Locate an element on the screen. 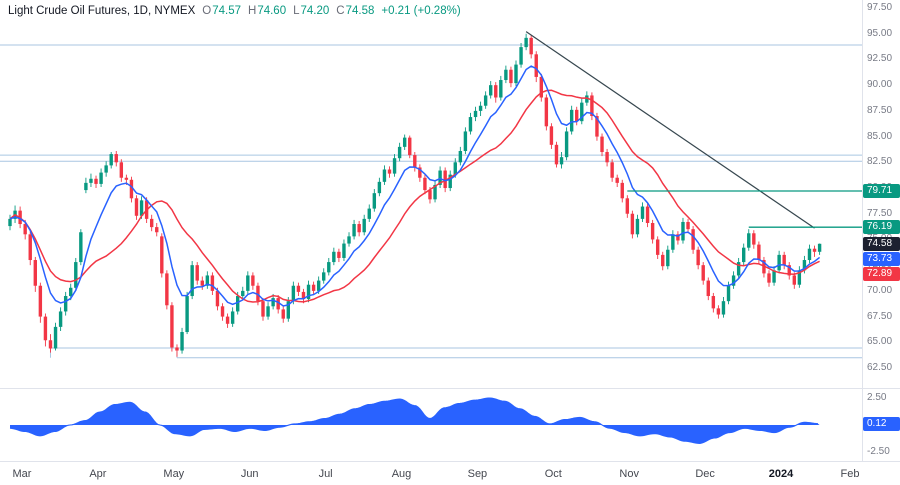 The image size is (900, 485). indicator-tick-label: 2.50 is located at coordinates (877, 397).